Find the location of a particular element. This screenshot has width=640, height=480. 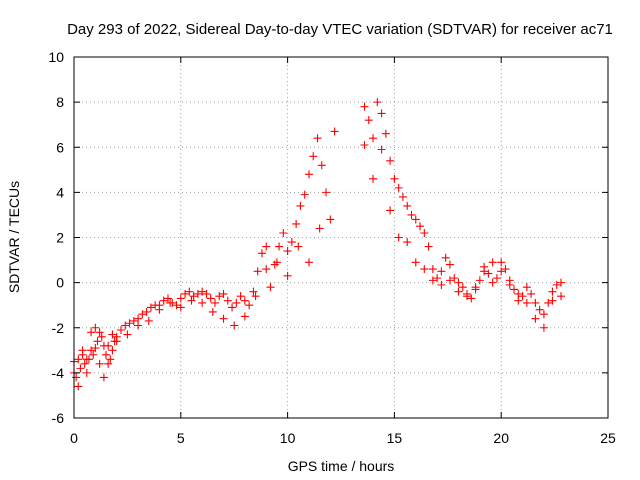

y-tick-label-0: -6 is located at coordinates (58, 418).